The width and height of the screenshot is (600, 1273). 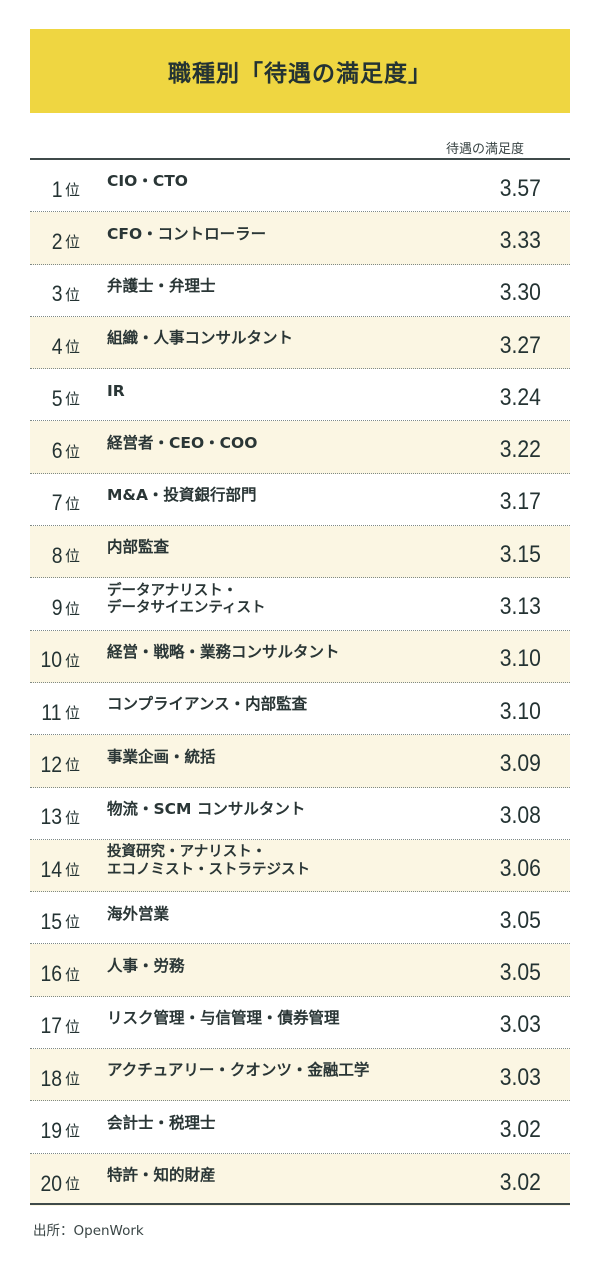 I want to click on rank-cell: 20 位, so click(x=65, y=1180).